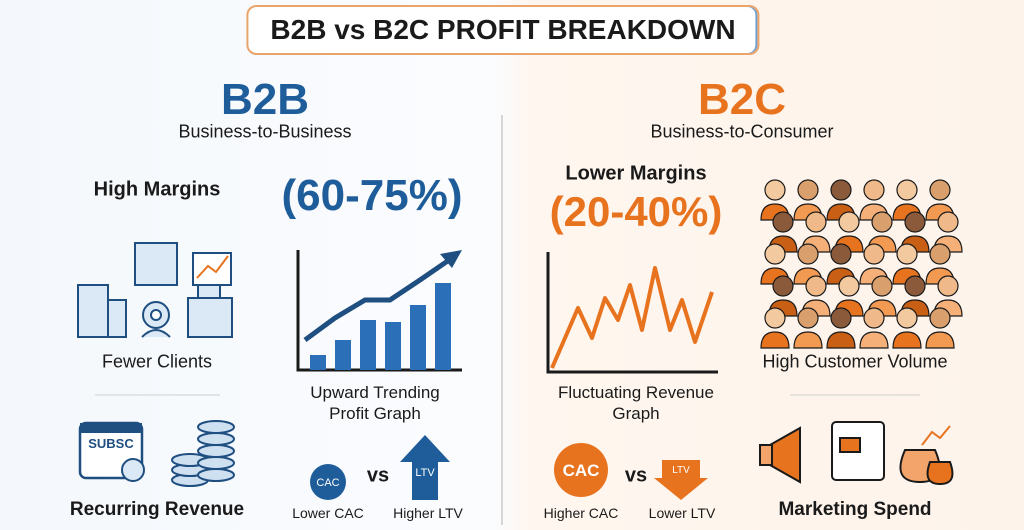 This screenshot has height=530, width=1024. I want to click on ltv-label: Higher LTV, so click(428, 513).